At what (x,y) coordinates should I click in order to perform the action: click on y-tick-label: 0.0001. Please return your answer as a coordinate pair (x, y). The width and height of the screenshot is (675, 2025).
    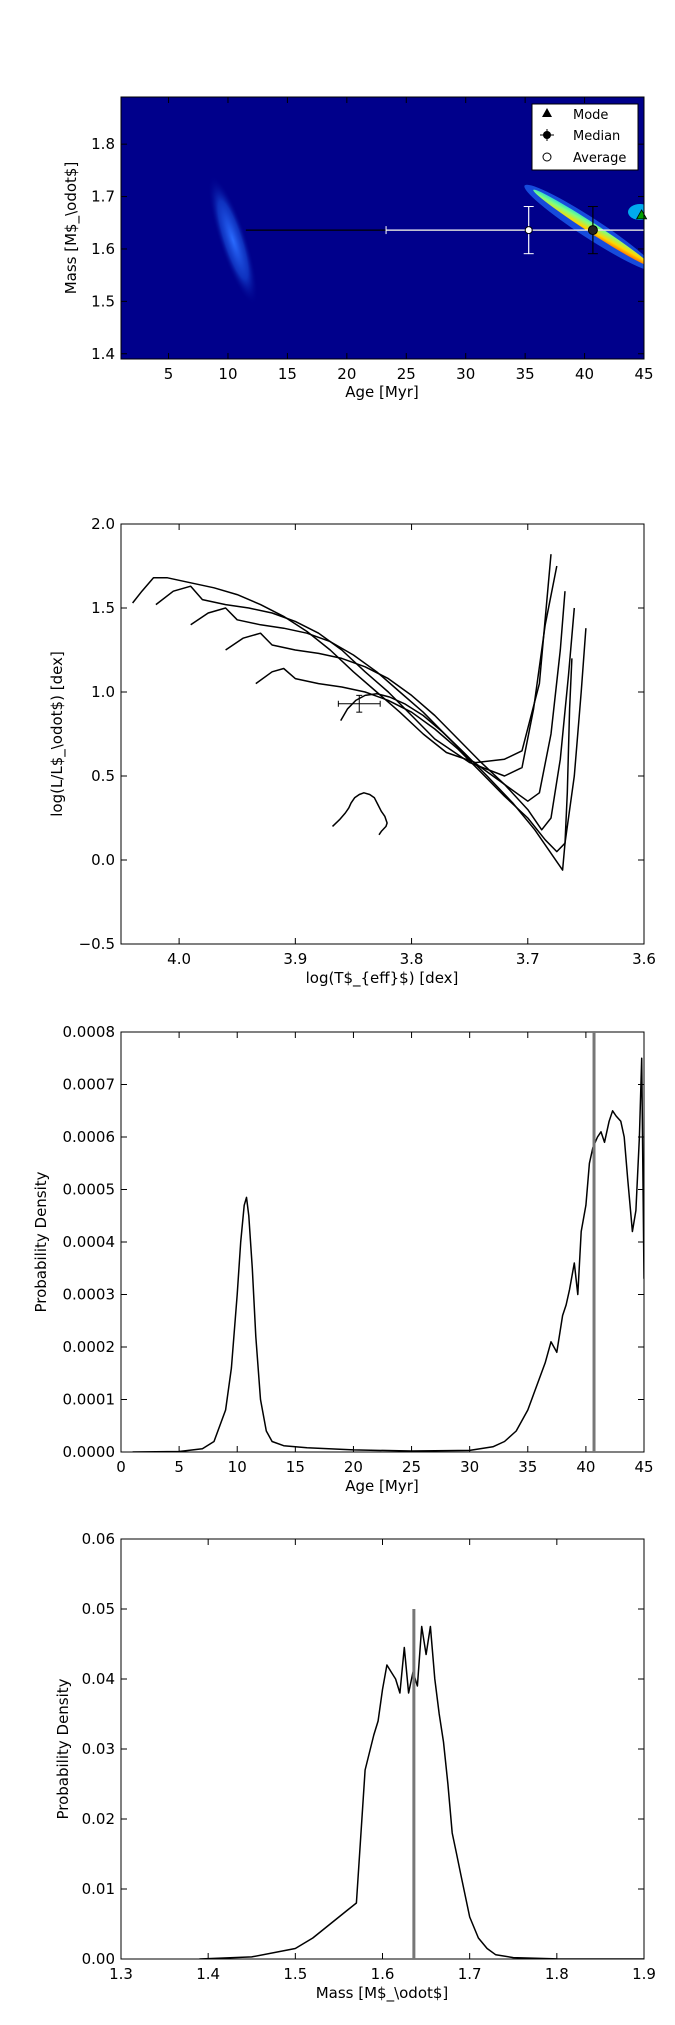
    Looking at the image, I should click on (89, 1400).